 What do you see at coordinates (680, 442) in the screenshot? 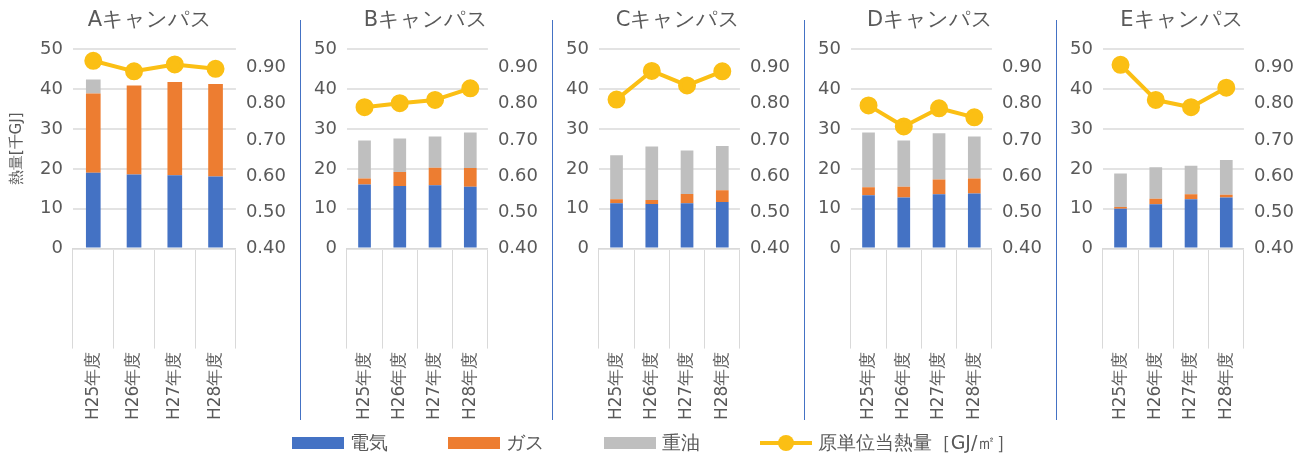
I see `legend-label: 重油` at bounding box center [680, 442].